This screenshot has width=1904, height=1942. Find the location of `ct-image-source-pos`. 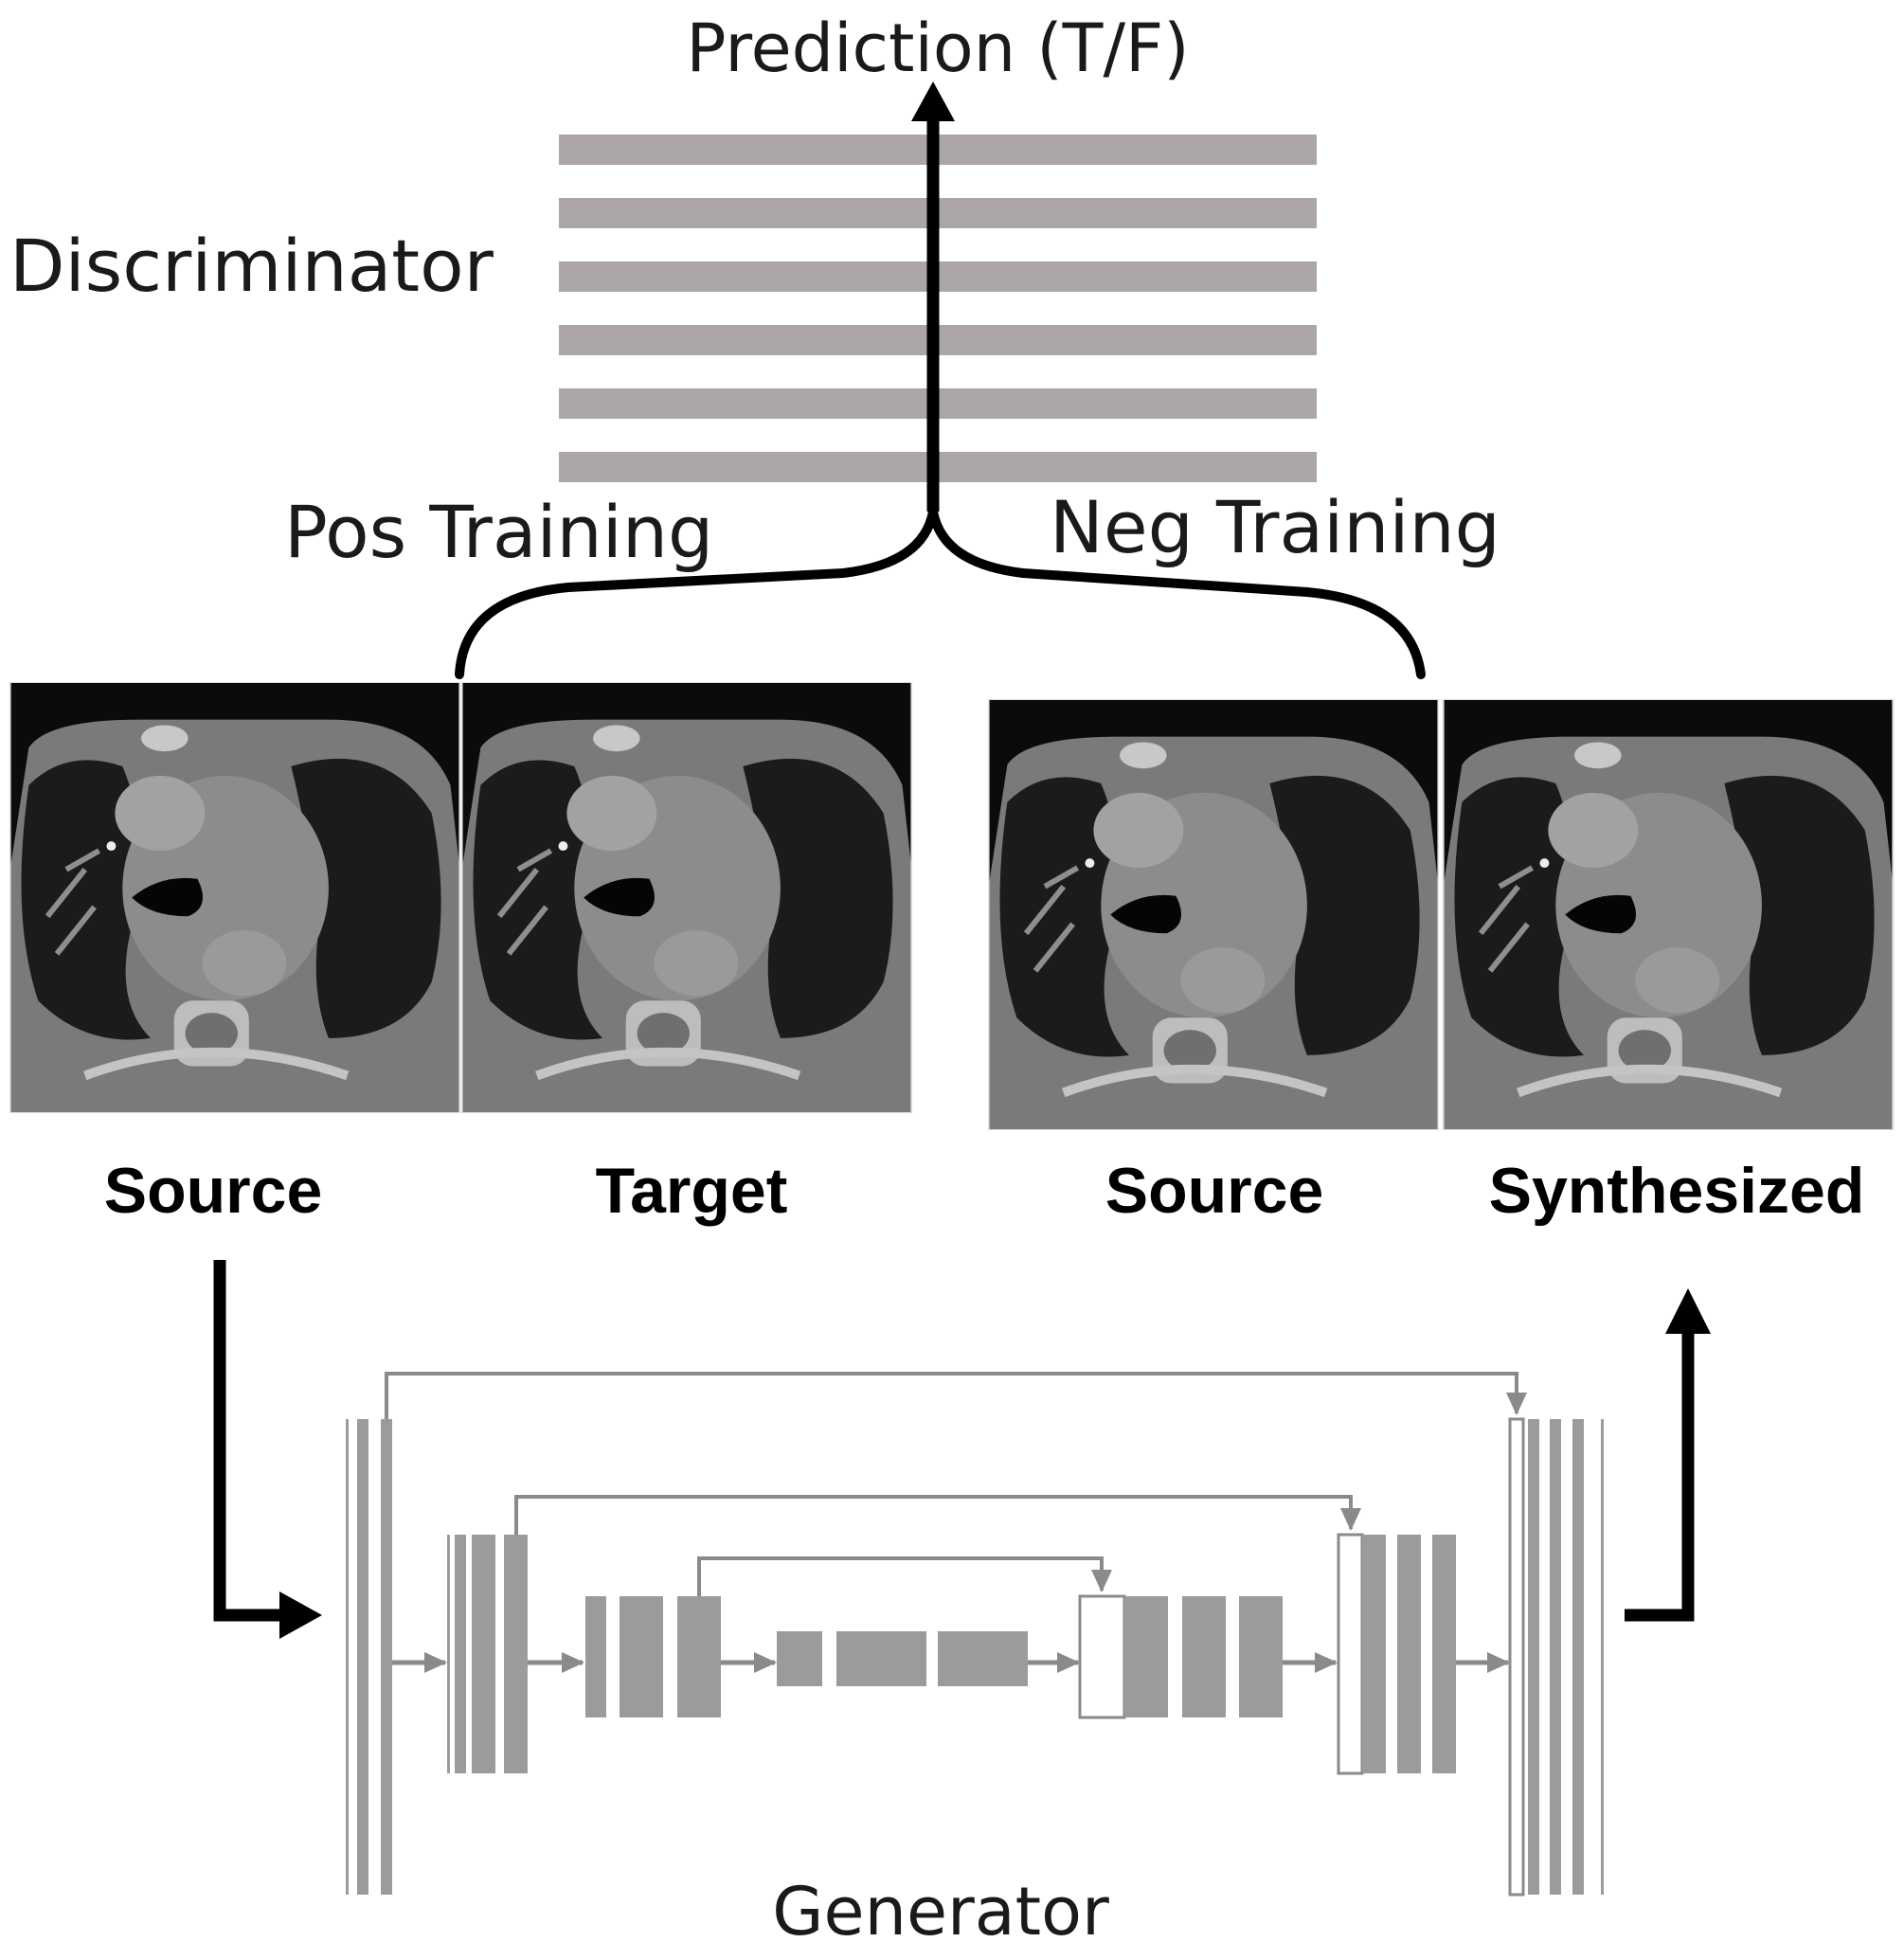

ct-image-source-pos is located at coordinates (235, 897).